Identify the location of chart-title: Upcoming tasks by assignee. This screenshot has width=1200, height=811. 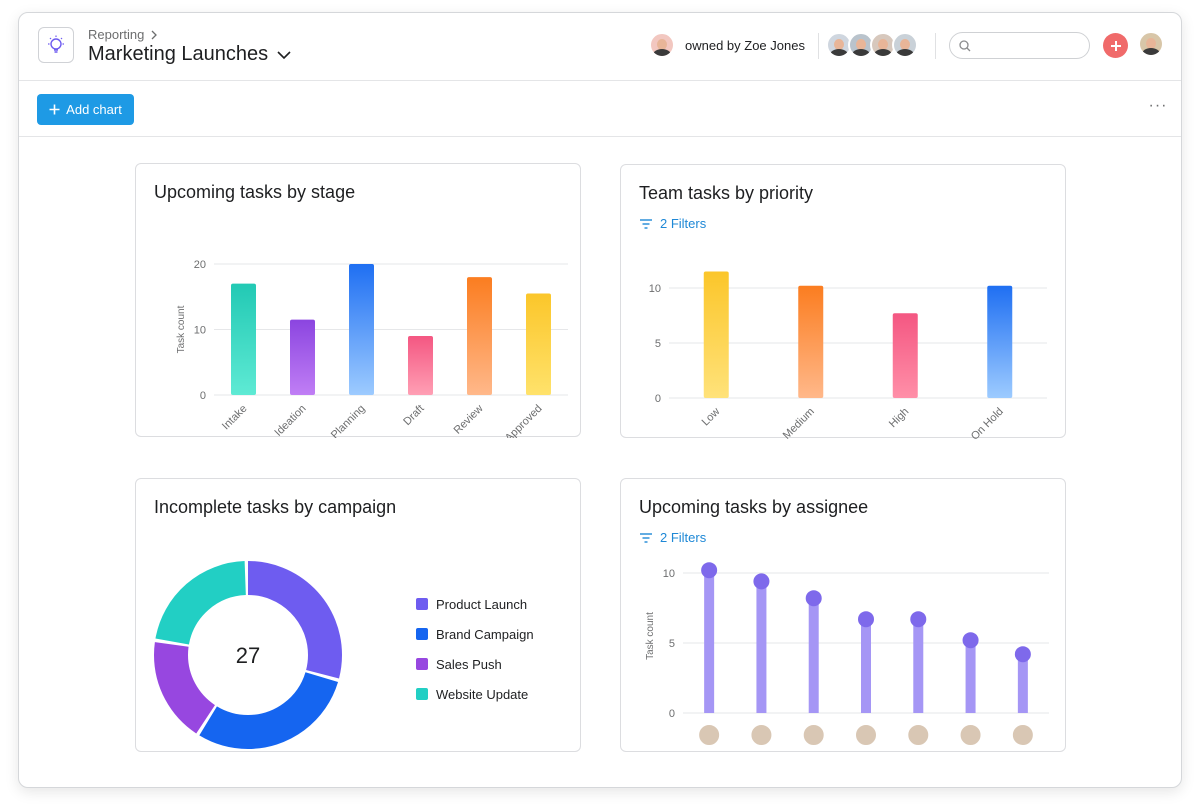
(754, 507).